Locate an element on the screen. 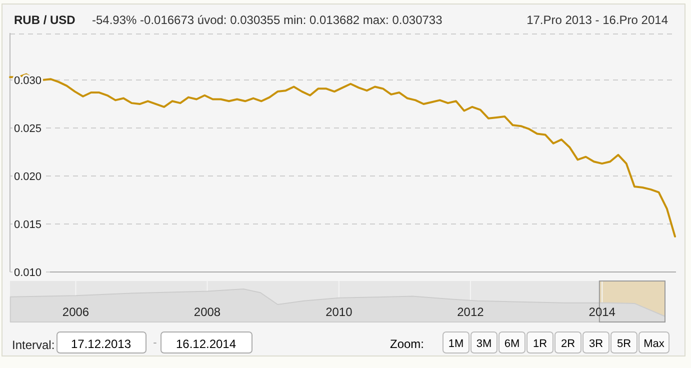 The width and height of the screenshot is (691, 368). chart-subtitle: -54.93% -0.016673 úvod: 0.030355 min: 0.013682 max: 0.030733 is located at coordinates (267, 20).